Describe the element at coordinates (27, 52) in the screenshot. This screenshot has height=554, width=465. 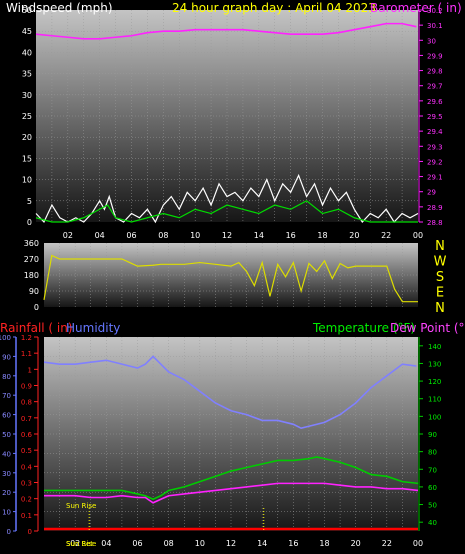
I see `wind-tick-label: 40` at that location.